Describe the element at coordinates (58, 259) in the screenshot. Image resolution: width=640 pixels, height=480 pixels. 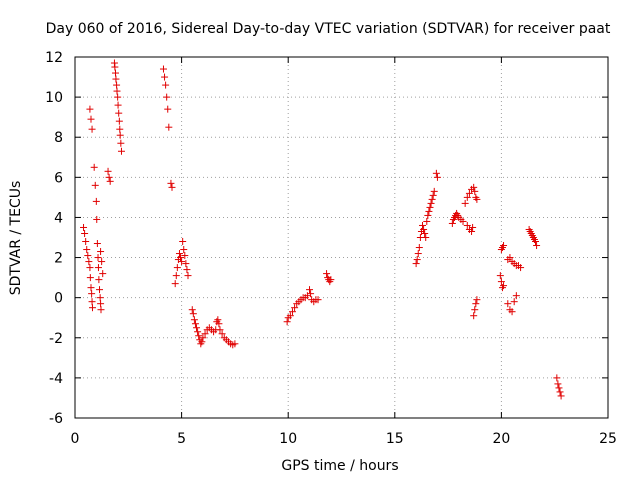
I see `y-tick-label: 2` at that location.